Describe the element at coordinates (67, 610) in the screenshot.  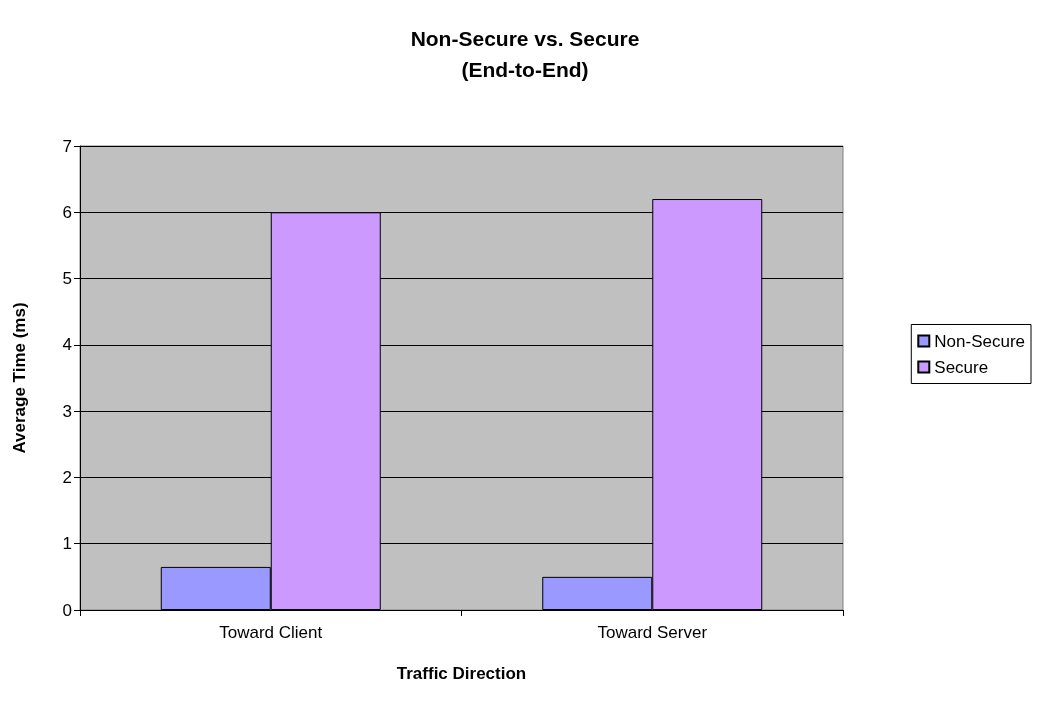
I see `y-tick-label: 0` at that location.